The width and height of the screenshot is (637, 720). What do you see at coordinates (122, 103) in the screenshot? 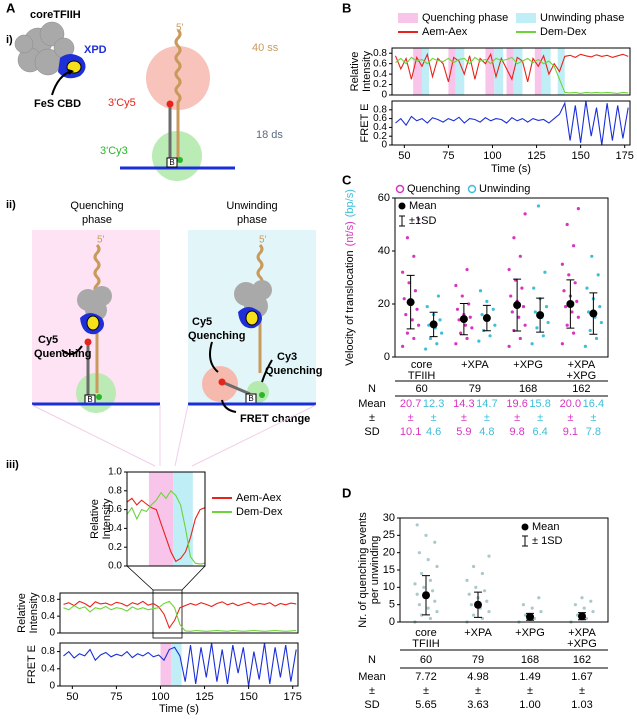
I see `label: 3'Cy5` at bounding box center [122, 103].